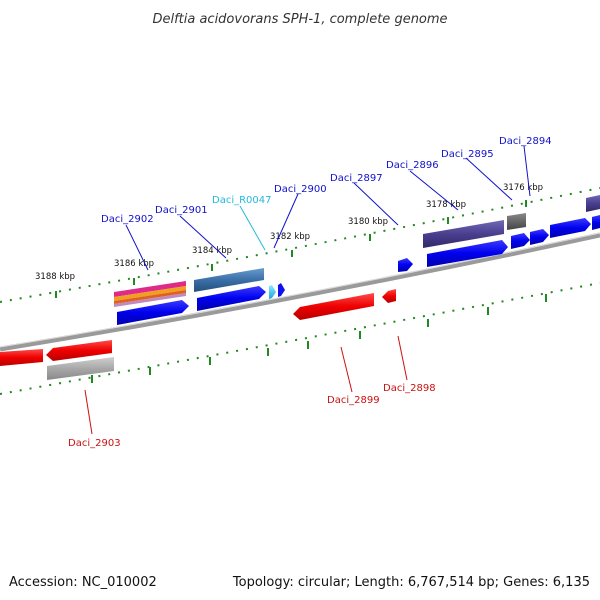 This screenshot has height=600, width=600. I want to click on kbp-label: 3182 kbp, so click(290, 237).